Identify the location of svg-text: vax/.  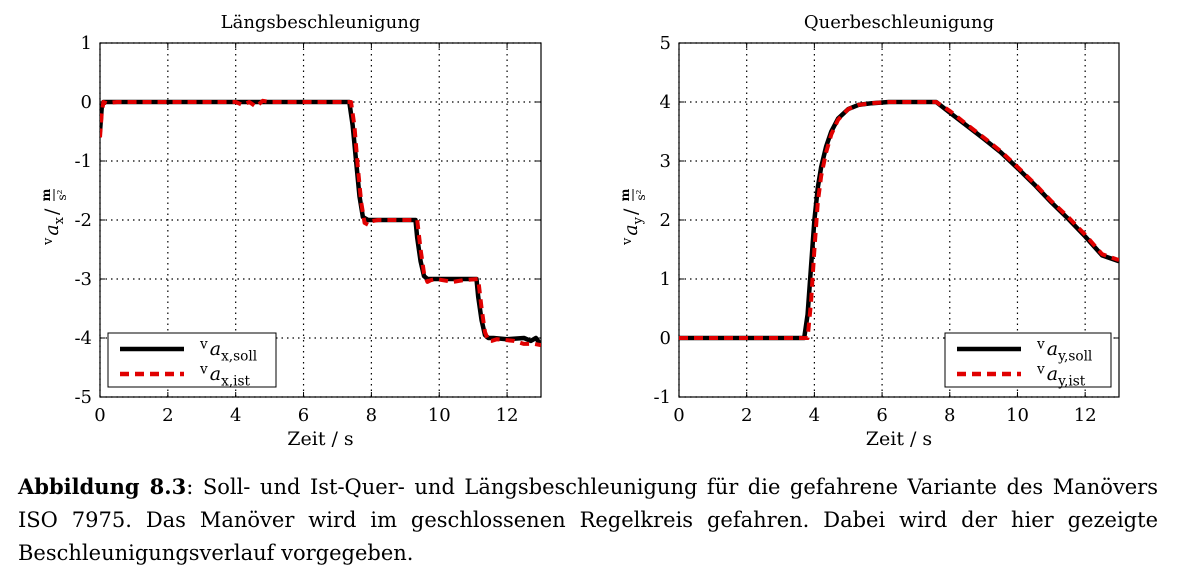
(54, 227).